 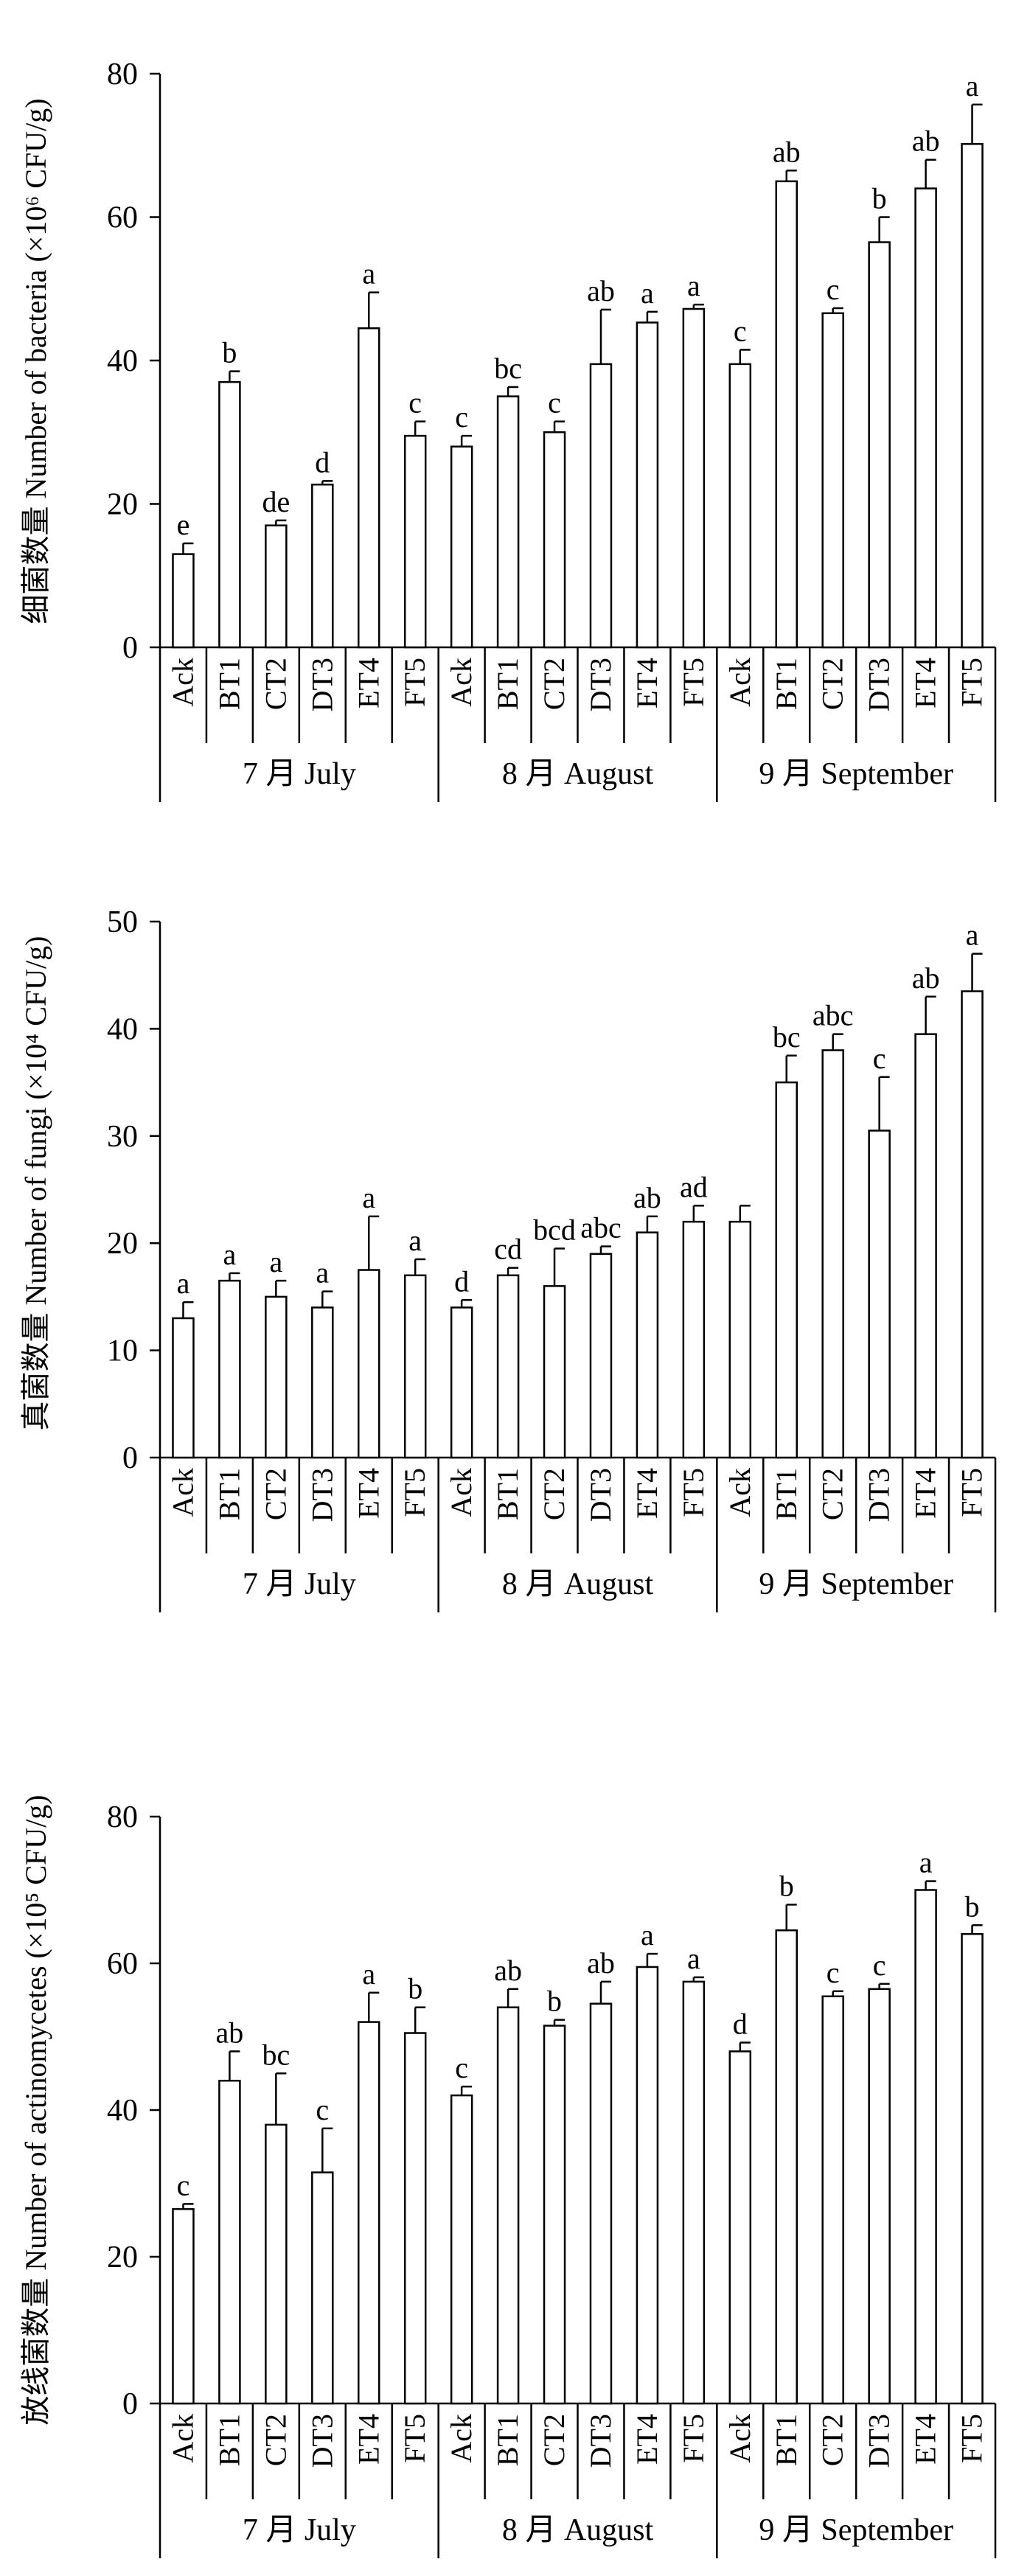 What do you see at coordinates (786, 1270) in the screenshot?
I see `bar-bt1-g3` at bounding box center [786, 1270].